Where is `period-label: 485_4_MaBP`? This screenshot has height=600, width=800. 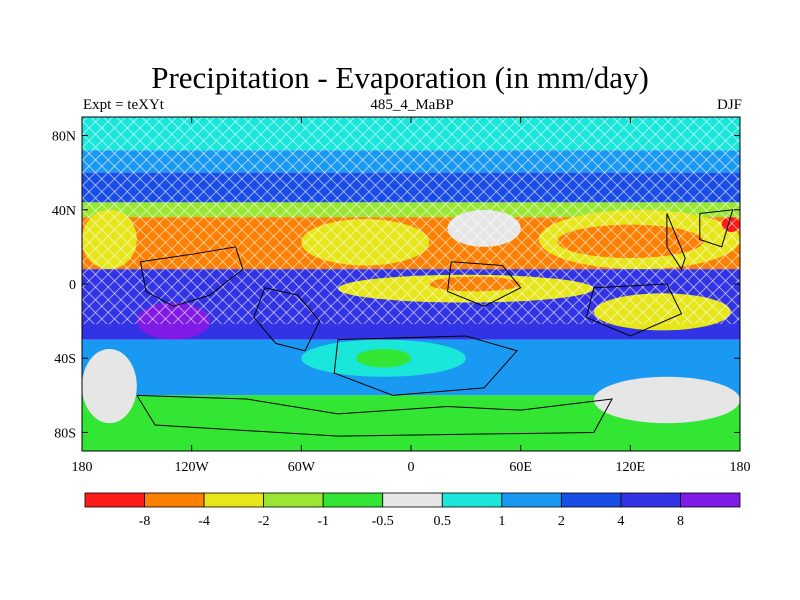
period-label: 485_4_MaBP is located at coordinates (412, 105).